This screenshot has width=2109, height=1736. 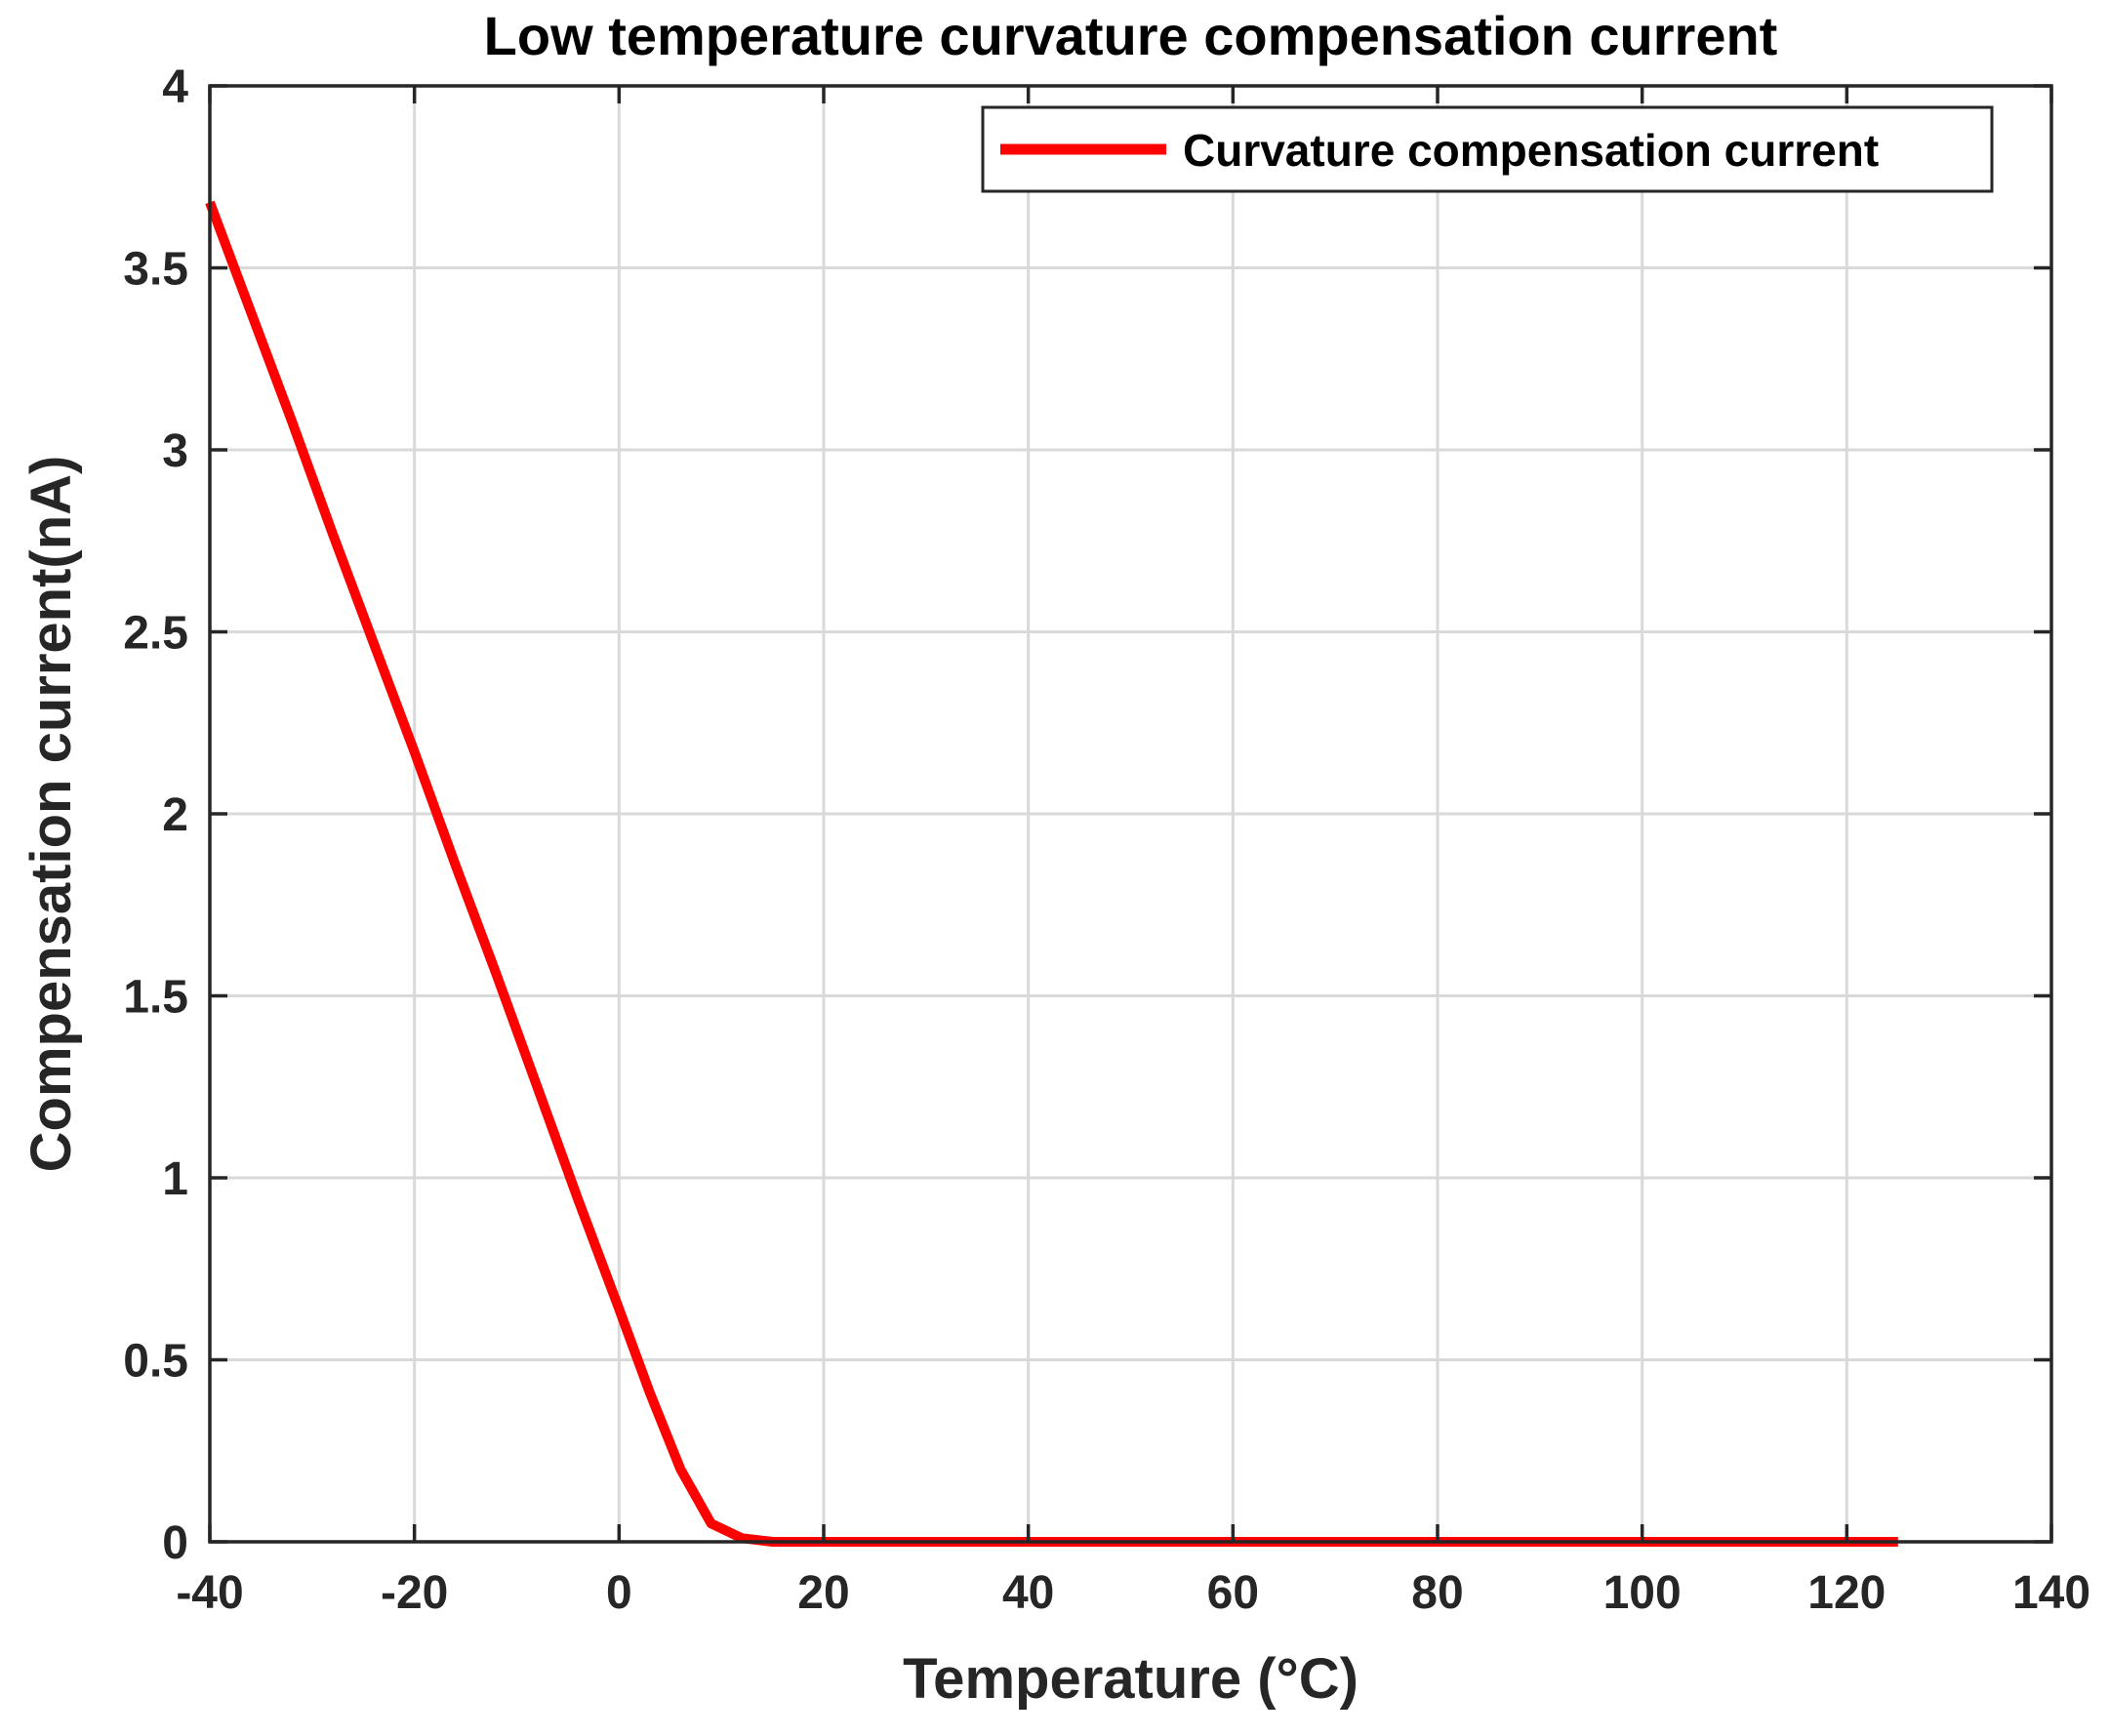 What do you see at coordinates (51, 814) in the screenshot?
I see `y-axis-label: Compensation current(nA)` at bounding box center [51, 814].